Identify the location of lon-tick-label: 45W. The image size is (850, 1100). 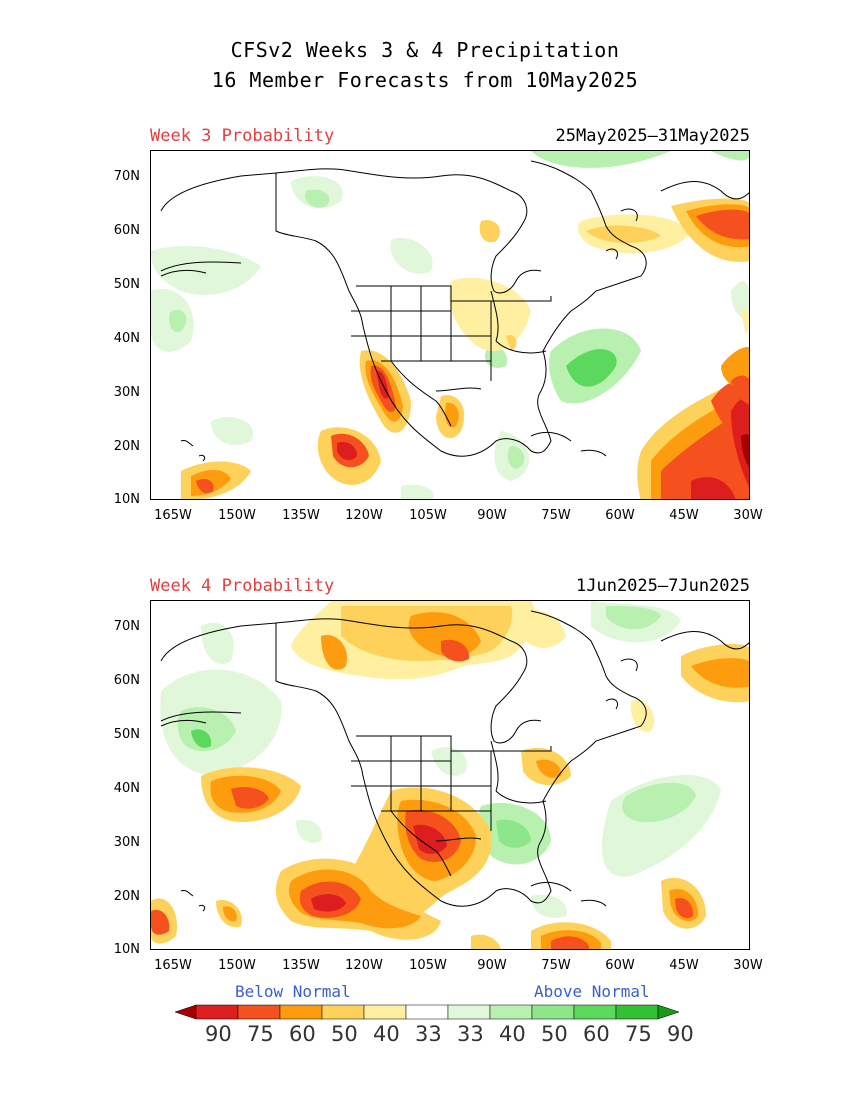
(684, 515).